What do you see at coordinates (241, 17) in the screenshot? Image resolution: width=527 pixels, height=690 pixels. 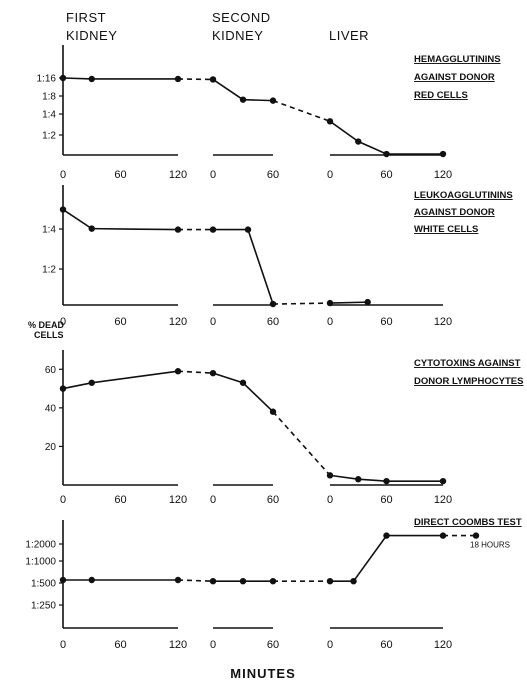 I see `column-header-second-kidney-line1: SECOND` at bounding box center [241, 17].